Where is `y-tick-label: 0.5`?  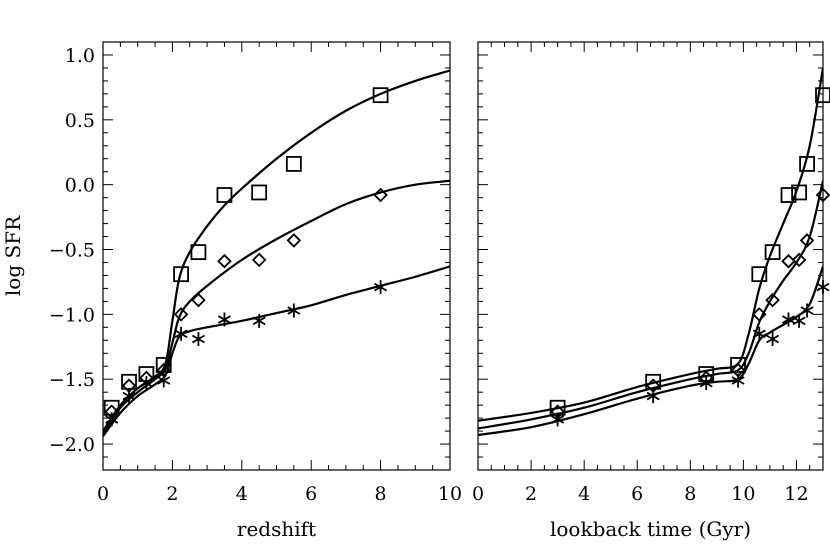 y-tick-label: 0.5 is located at coordinates (80, 121).